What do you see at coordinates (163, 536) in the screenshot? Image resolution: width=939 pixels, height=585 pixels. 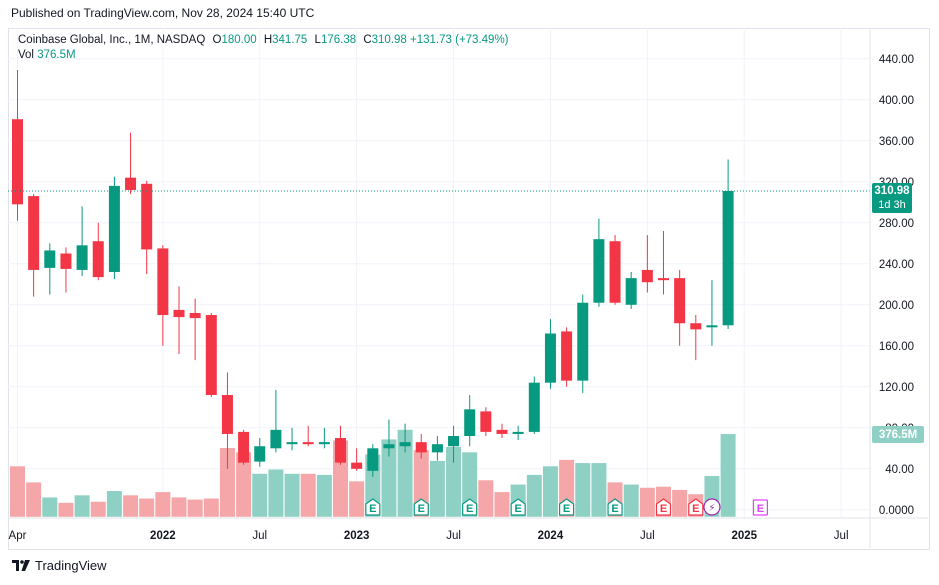 I see `time-tick-label: 2022` at bounding box center [163, 536].